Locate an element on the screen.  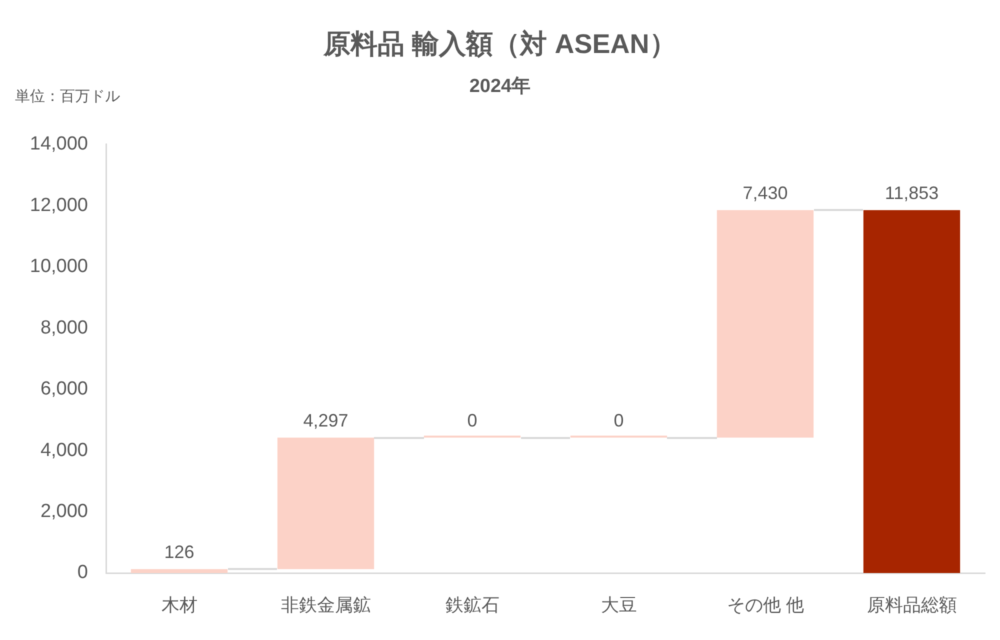
x-tick-label: その他 他 is located at coordinates (765, 604).